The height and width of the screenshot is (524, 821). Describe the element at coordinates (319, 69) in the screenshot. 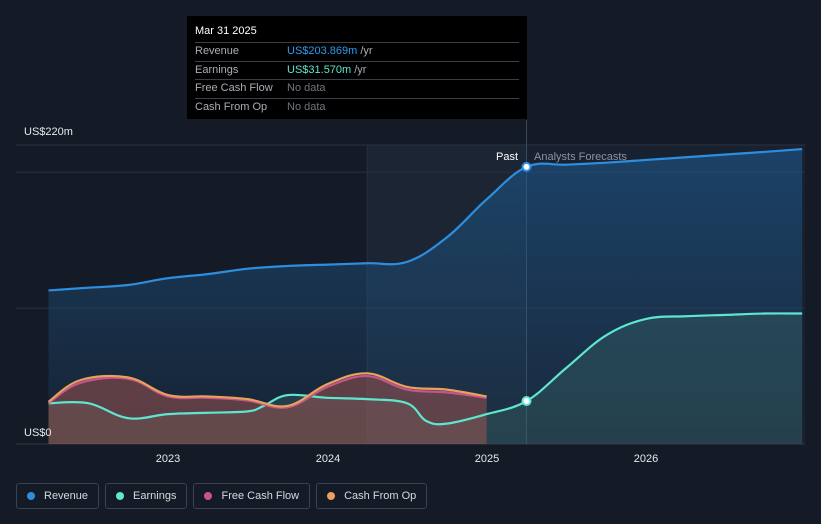

I see `tooltip-value: US$31.570m` at that location.